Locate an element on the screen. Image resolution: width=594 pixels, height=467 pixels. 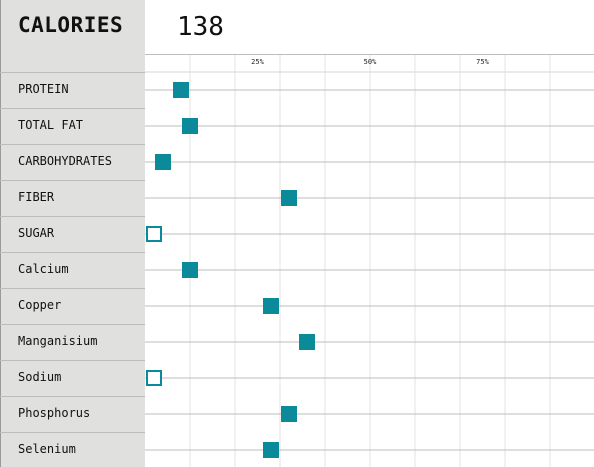
row-label: Calcium is located at coordinates (43, 269).